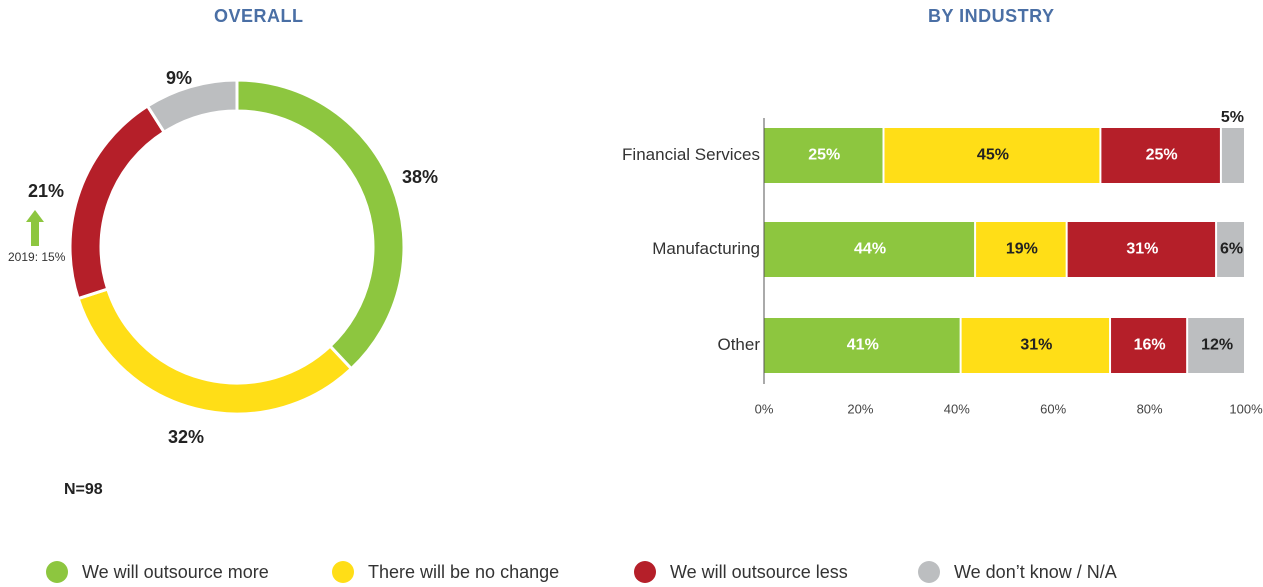 This screenshot has width=1263, height=587. What do you see at coordinates (860, 408) in the screenshot?
I see `x-tick-label: 20%` at bounding box center [860, 408].